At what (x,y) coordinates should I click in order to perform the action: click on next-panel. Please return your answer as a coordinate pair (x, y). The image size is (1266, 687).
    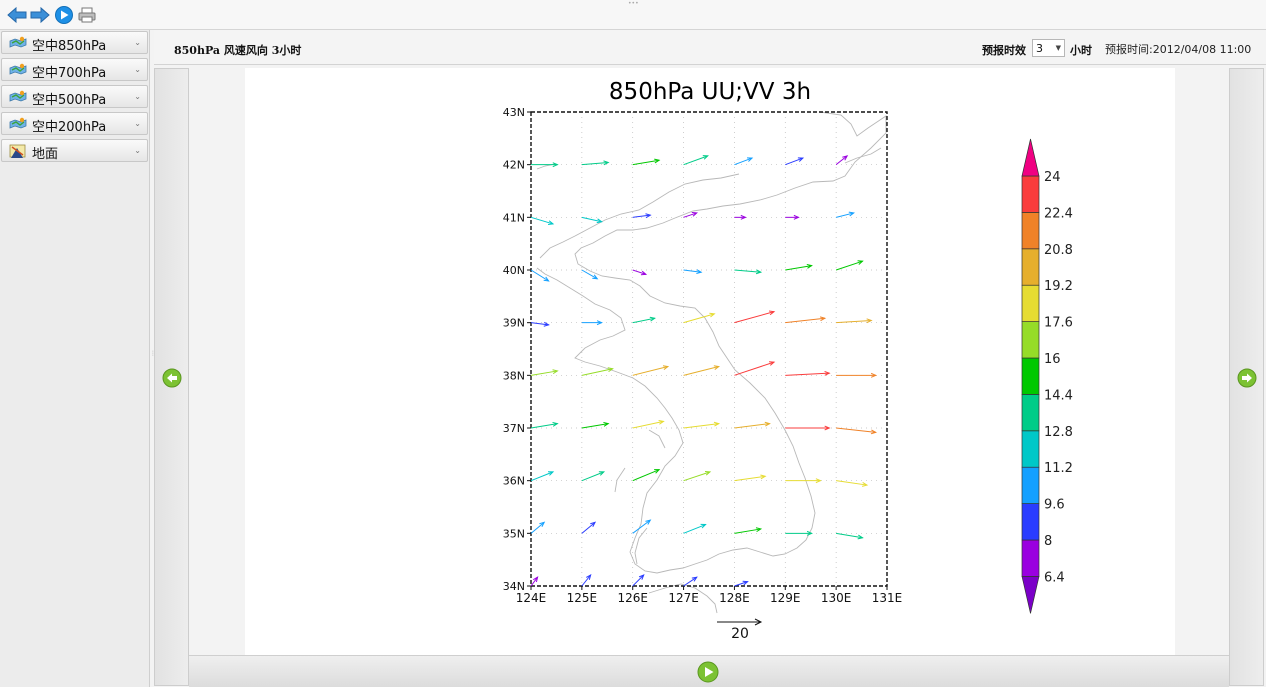
    Looking at the image, I should click on (1246, 377).